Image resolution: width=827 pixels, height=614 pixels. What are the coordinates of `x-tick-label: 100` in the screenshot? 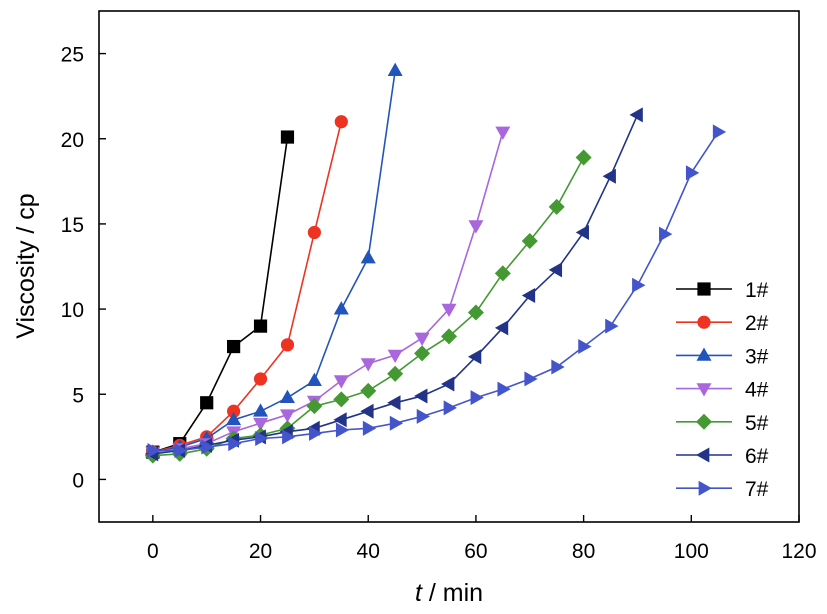 It's located at (691, 551).